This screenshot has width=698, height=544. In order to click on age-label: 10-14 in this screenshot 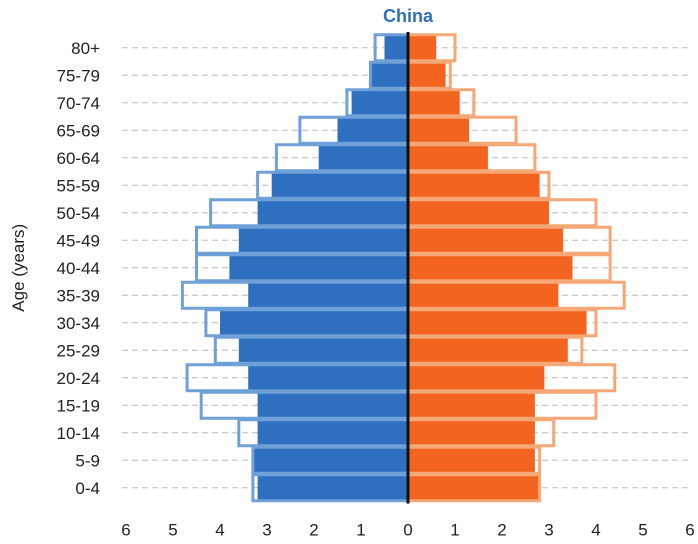, I will do `click(78, 433)`.